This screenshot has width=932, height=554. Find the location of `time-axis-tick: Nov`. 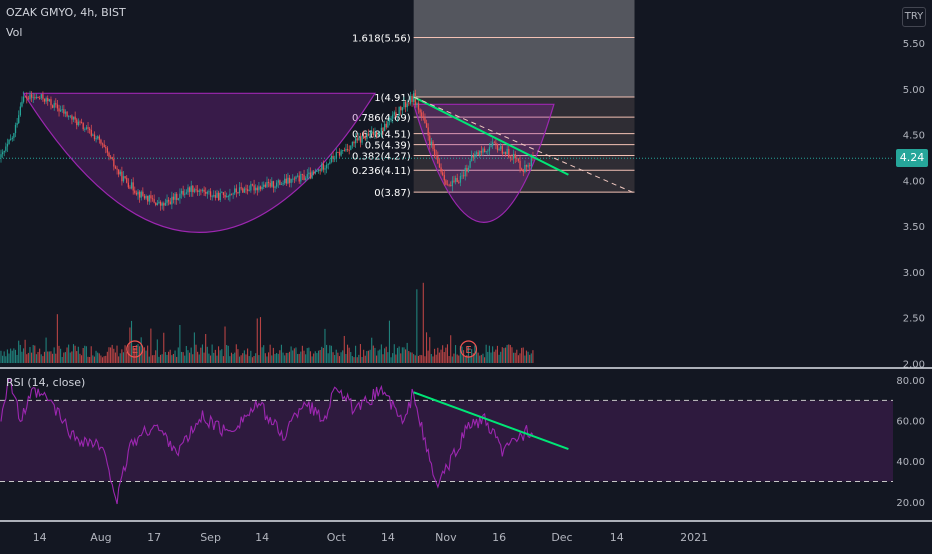

time-axis-tick: Nov is located at coordinates (446, 537).